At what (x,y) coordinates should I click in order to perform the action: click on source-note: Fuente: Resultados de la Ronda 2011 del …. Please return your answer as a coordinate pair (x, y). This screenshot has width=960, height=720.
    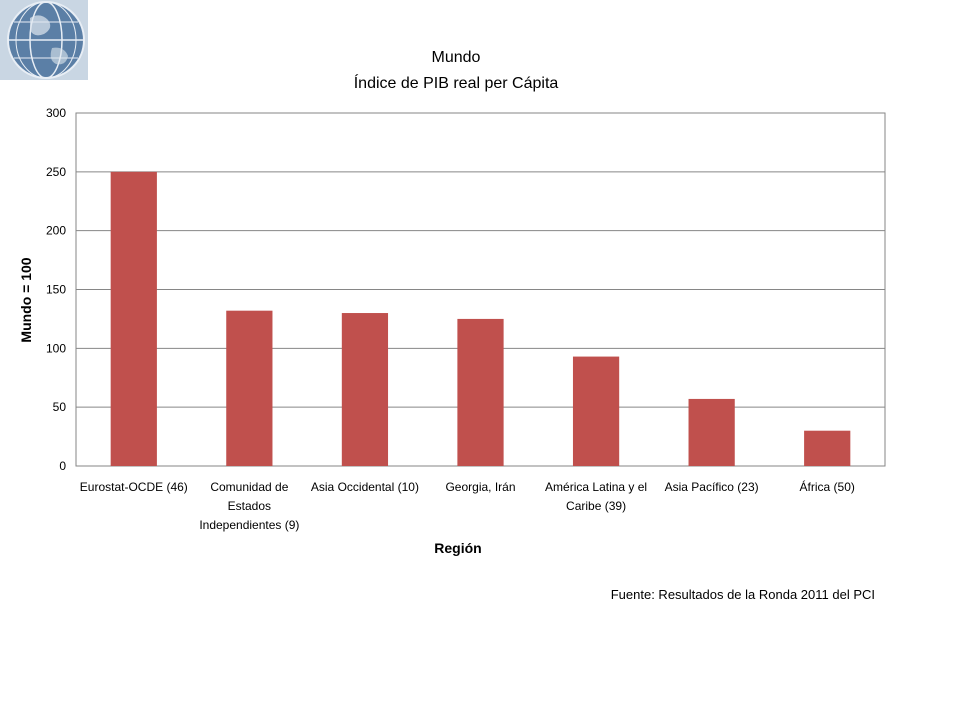
    Looking at the image, I should click on (743, 594).